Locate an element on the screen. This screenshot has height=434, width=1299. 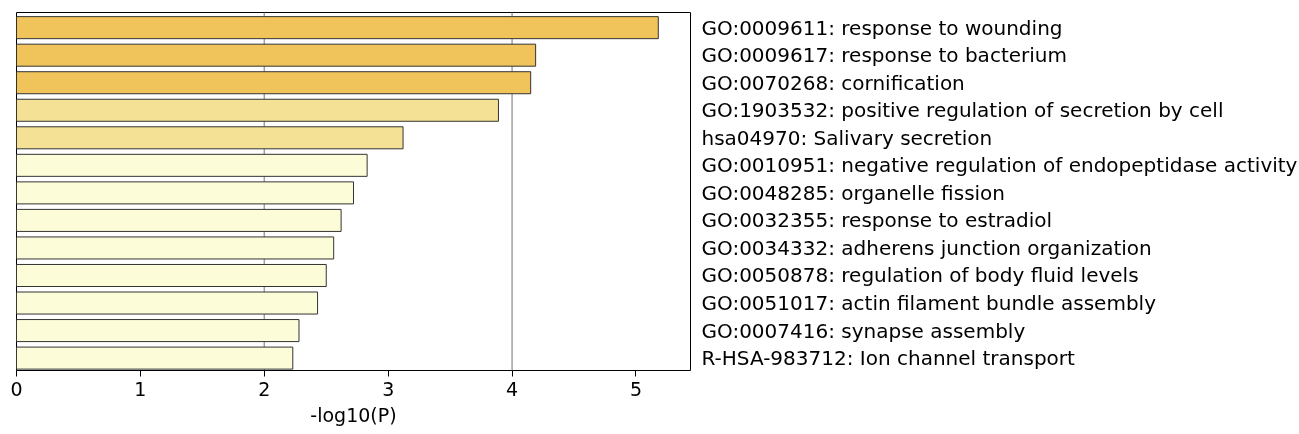
y-tick-label: R-HSA-983712: Ion channel transport is located at coordinates (888, 358).